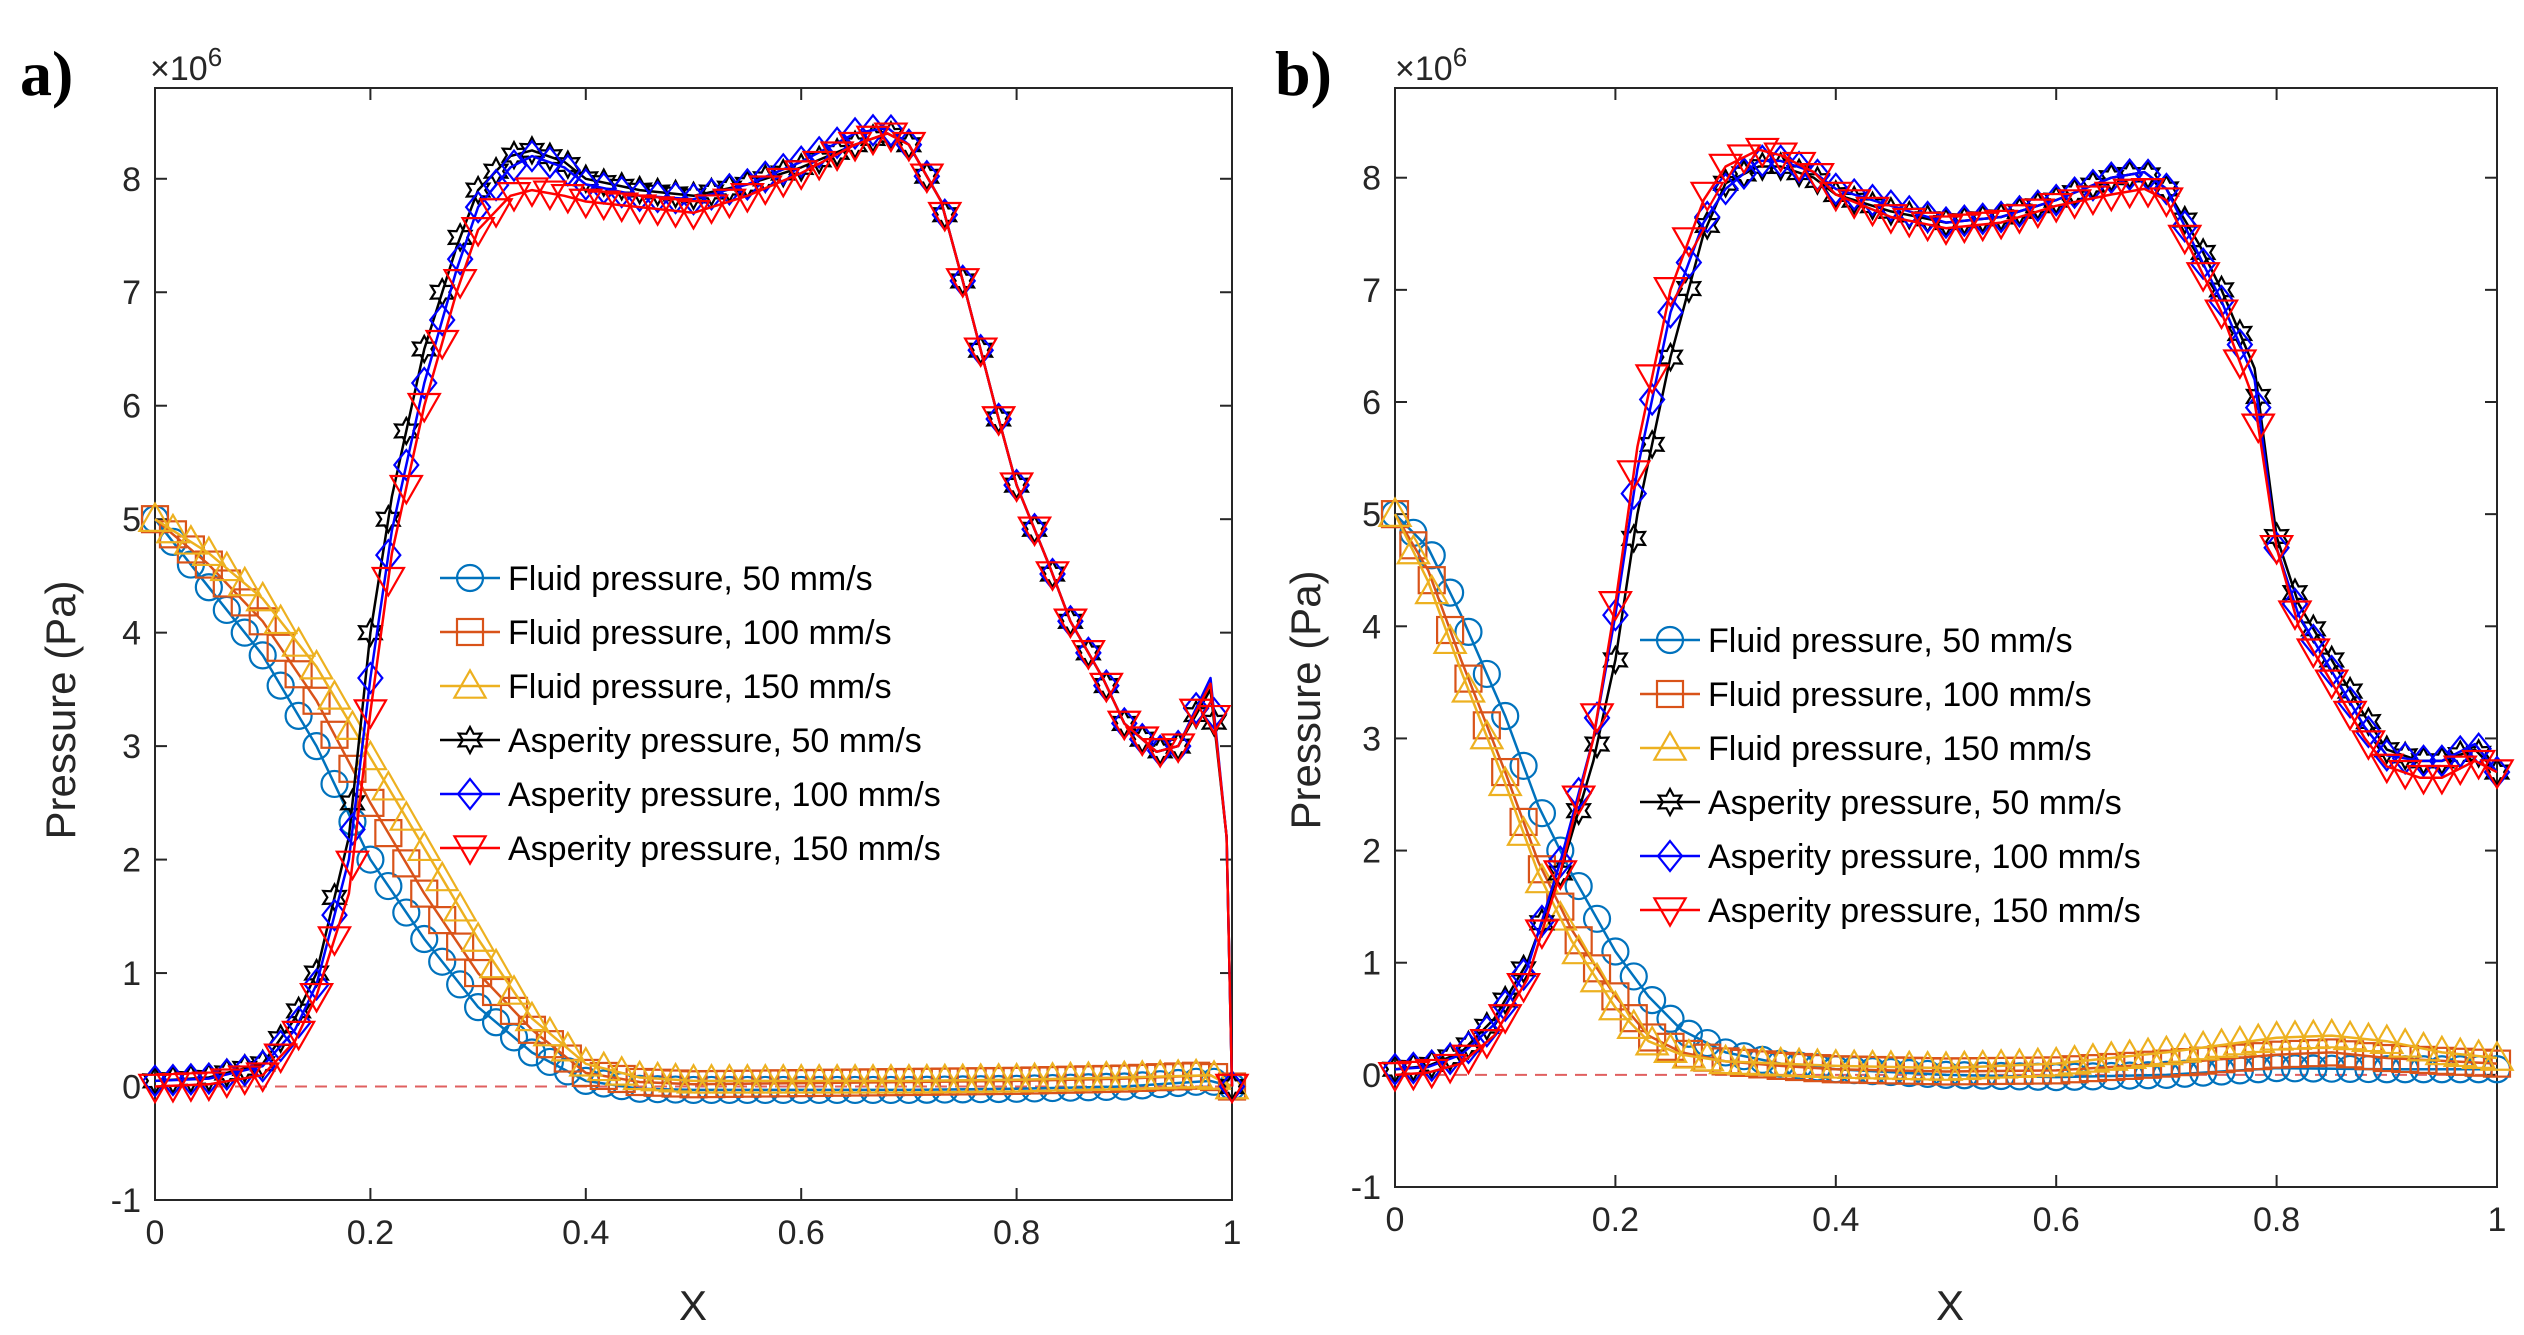  Describe the element at coordinates (666, 687) in the screenshot. I see `legend-item-a: Fluid pressure, 150 mm/s` at that location.